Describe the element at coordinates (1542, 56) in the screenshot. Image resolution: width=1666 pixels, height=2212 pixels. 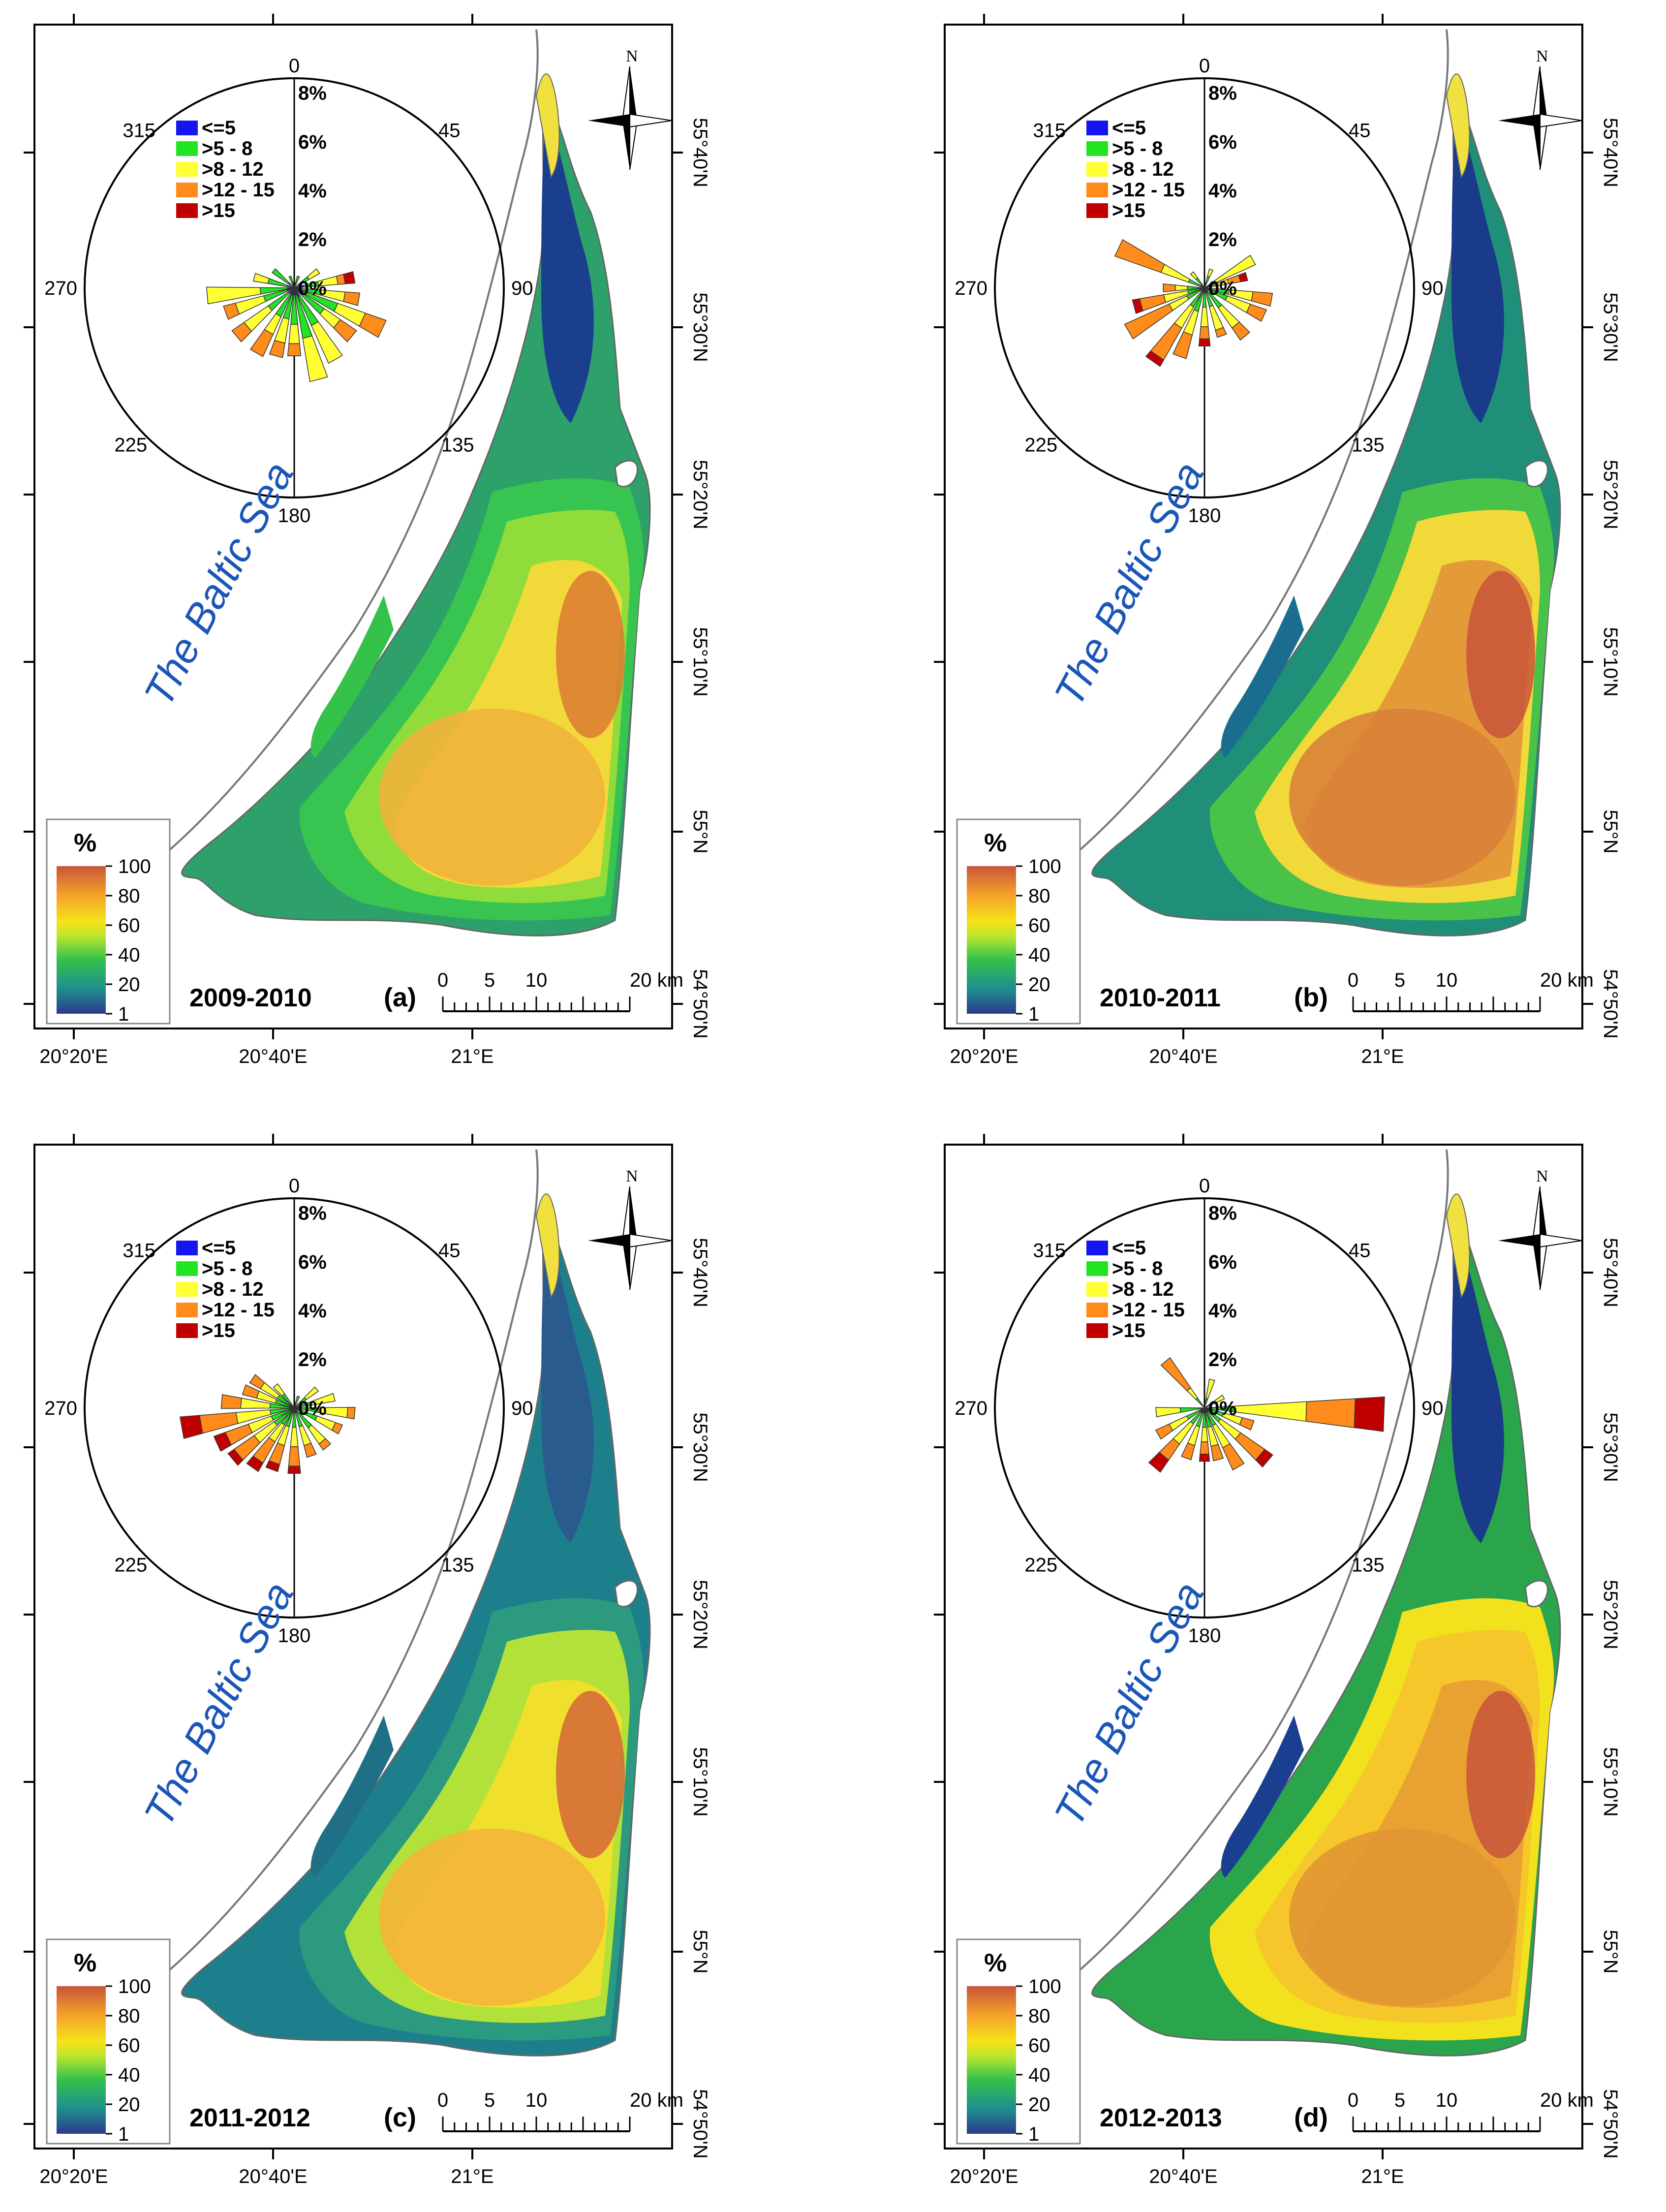
I see `north-label: N` at that location.